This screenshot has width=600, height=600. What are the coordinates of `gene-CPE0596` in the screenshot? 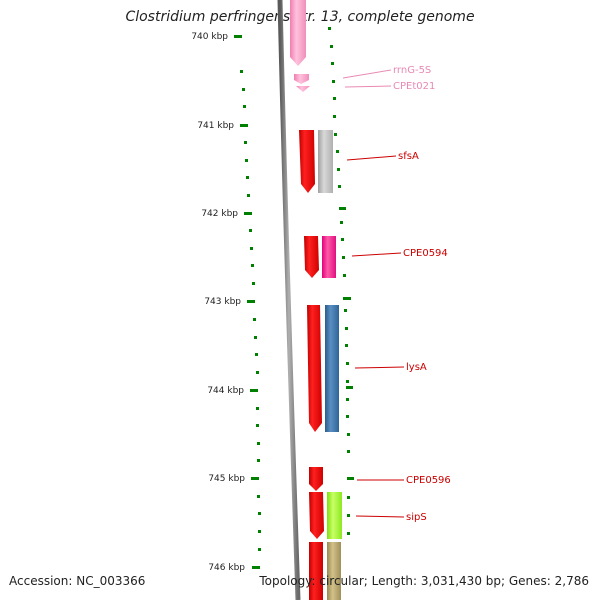 It's located at (316, 479).